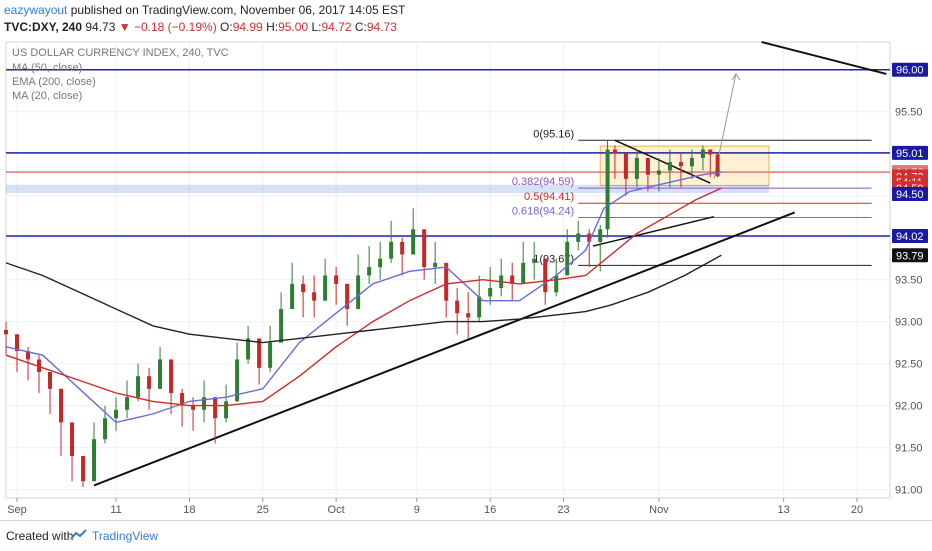 The image size is (932, 551). What do you see at coordinates (543, 182) in the screenshot?
I see `fib-level-label: 0.382(94.59)` at bounding box center [543, 182].